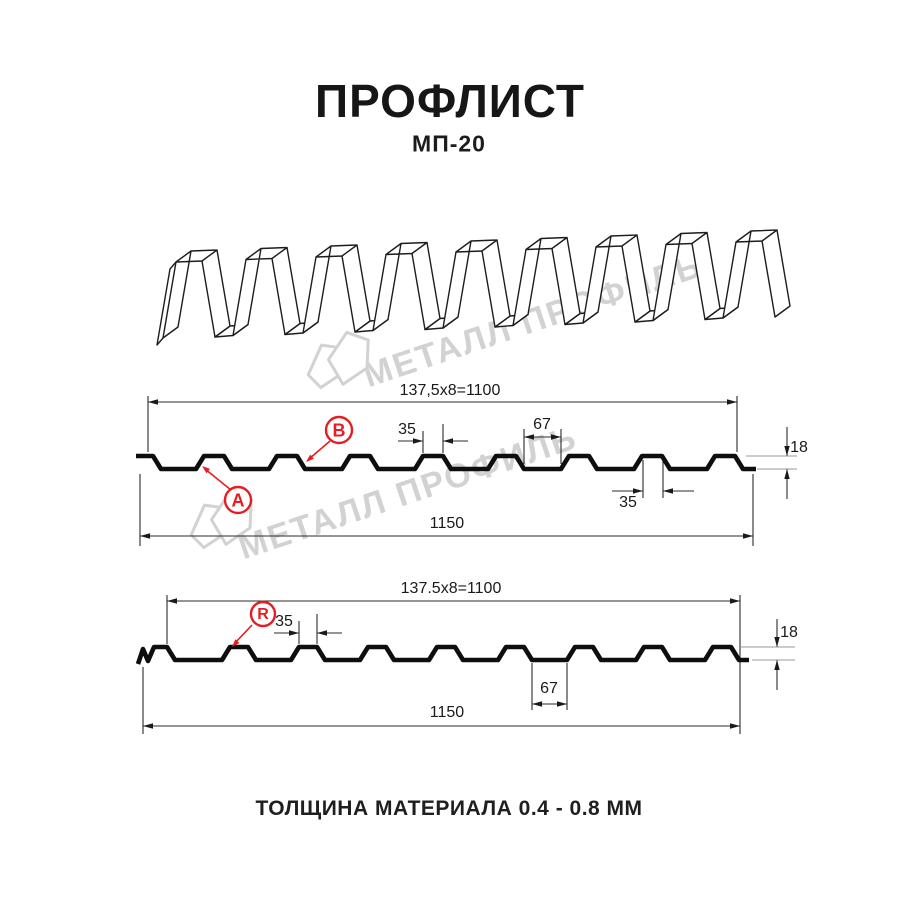 The image size is (900, 900). What do you see at coordinates (407, 429) in the screenshot?
I see `dim-rib-top-width-top: 35` at bounding box center [407, 429].